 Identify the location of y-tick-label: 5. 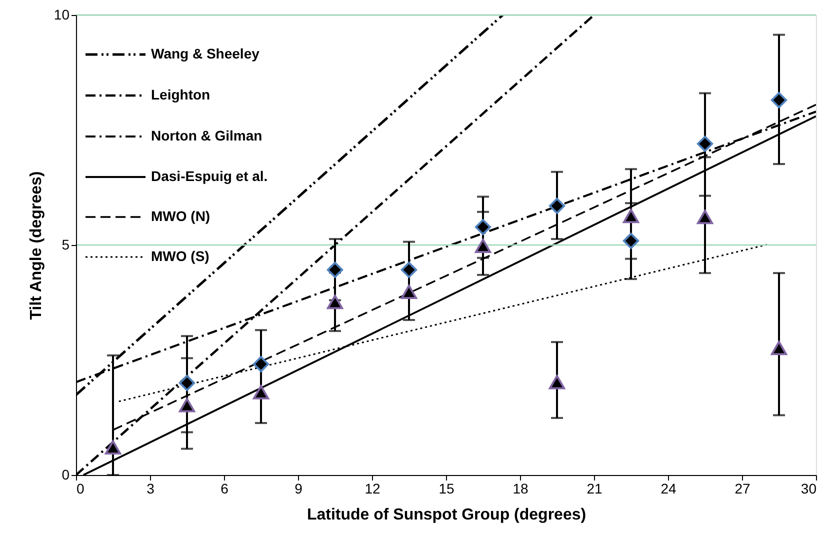
(66, 244).